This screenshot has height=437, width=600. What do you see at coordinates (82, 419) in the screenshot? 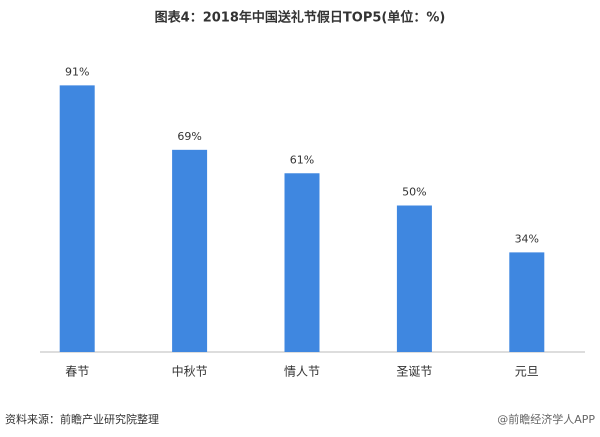
I see `source-note: 资料来源：前瞻产业研究院整理` at bounding box center [82, 419].